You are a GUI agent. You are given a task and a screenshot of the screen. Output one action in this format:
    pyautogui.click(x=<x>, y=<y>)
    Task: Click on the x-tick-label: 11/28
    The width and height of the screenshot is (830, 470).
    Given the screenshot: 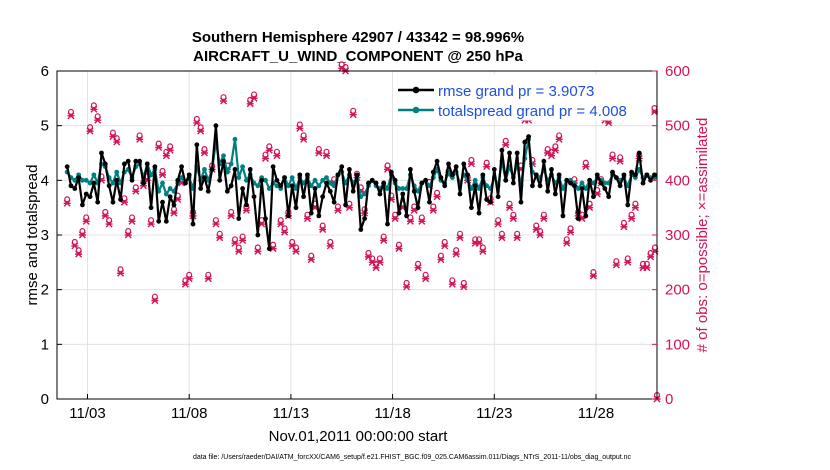 What is the action you would take?
    pyautogui.click(x=596, y=413)
    